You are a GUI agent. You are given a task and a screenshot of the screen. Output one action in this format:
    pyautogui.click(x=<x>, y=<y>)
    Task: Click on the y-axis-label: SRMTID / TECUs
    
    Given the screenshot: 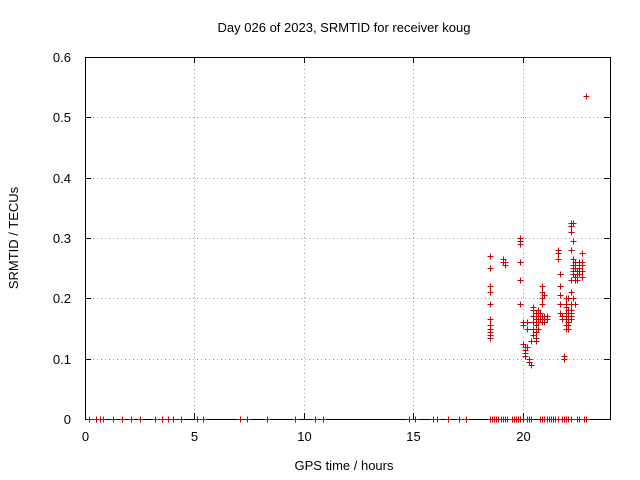 What is the action you would take?
    pyautogui.click(x=13, y=237)
    